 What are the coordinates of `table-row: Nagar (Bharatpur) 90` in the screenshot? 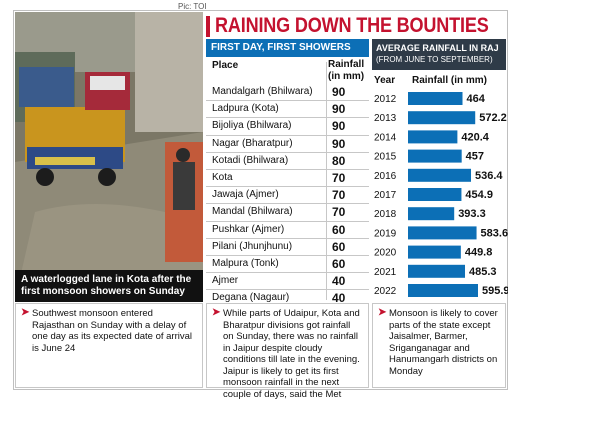 It's located at (287, 144).